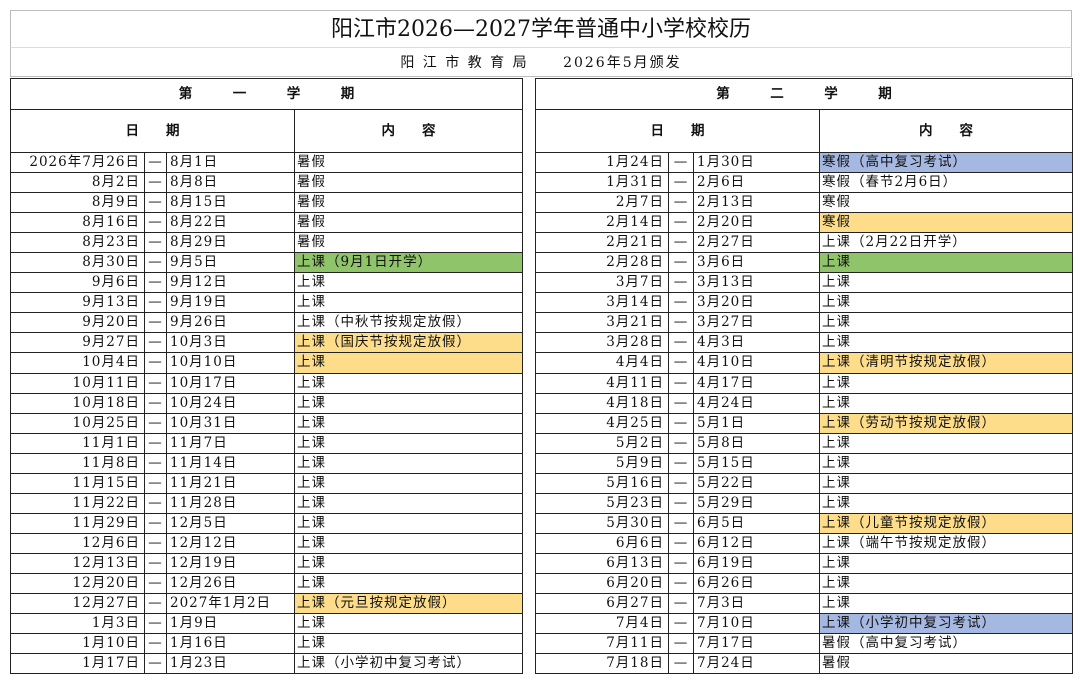  Describe the element at coordinates (602, 503) in the screenshot. I see `week-start-date: 5月23日` at that location.